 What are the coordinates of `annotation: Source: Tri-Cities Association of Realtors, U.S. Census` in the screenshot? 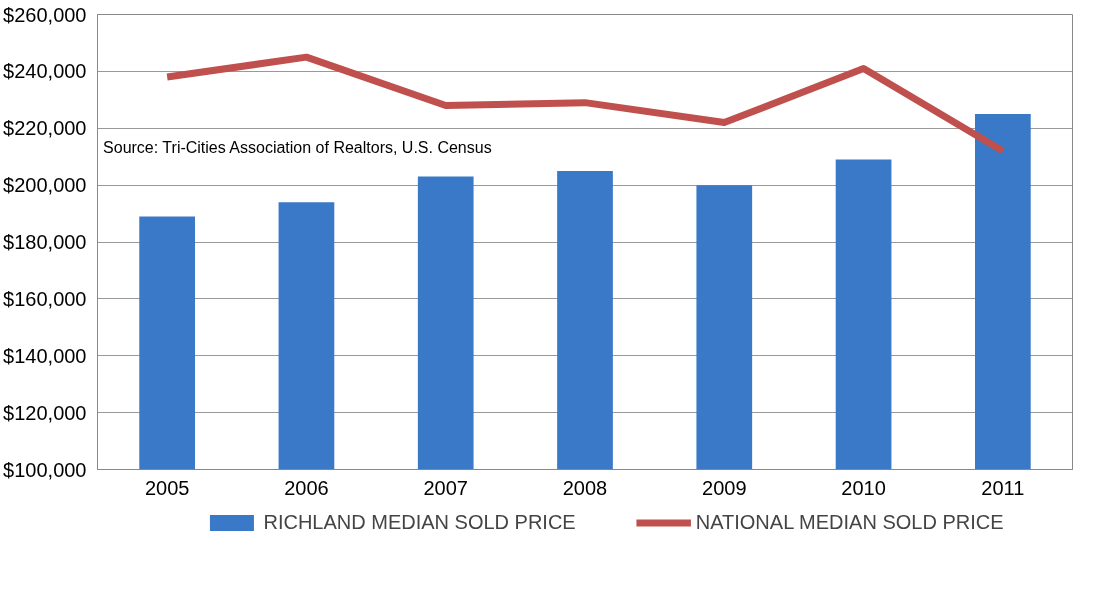 It's located at (297, 147).